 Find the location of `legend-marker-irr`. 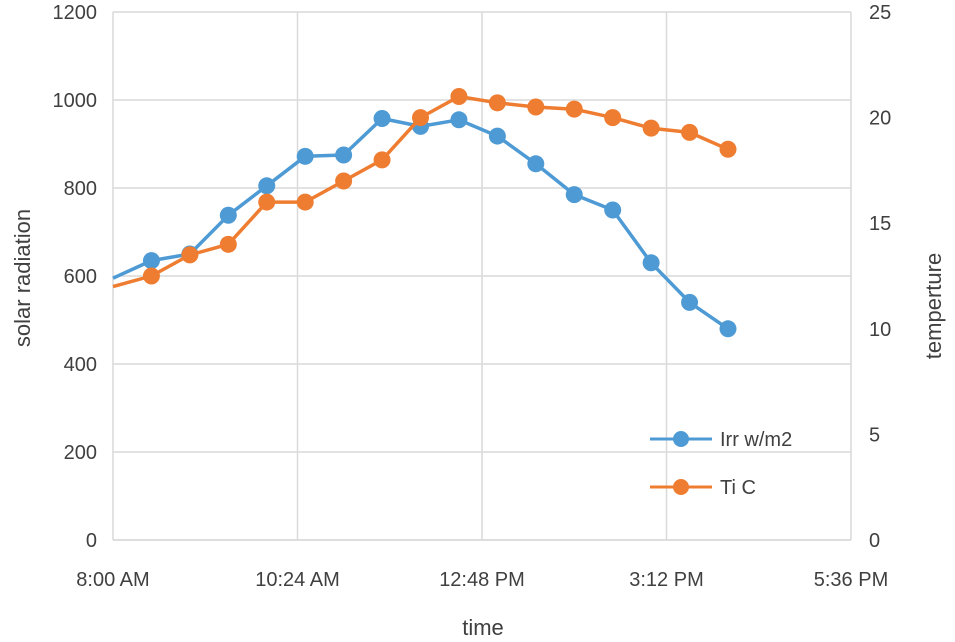

legend-marker-irr is located at coordinates (681, 439).